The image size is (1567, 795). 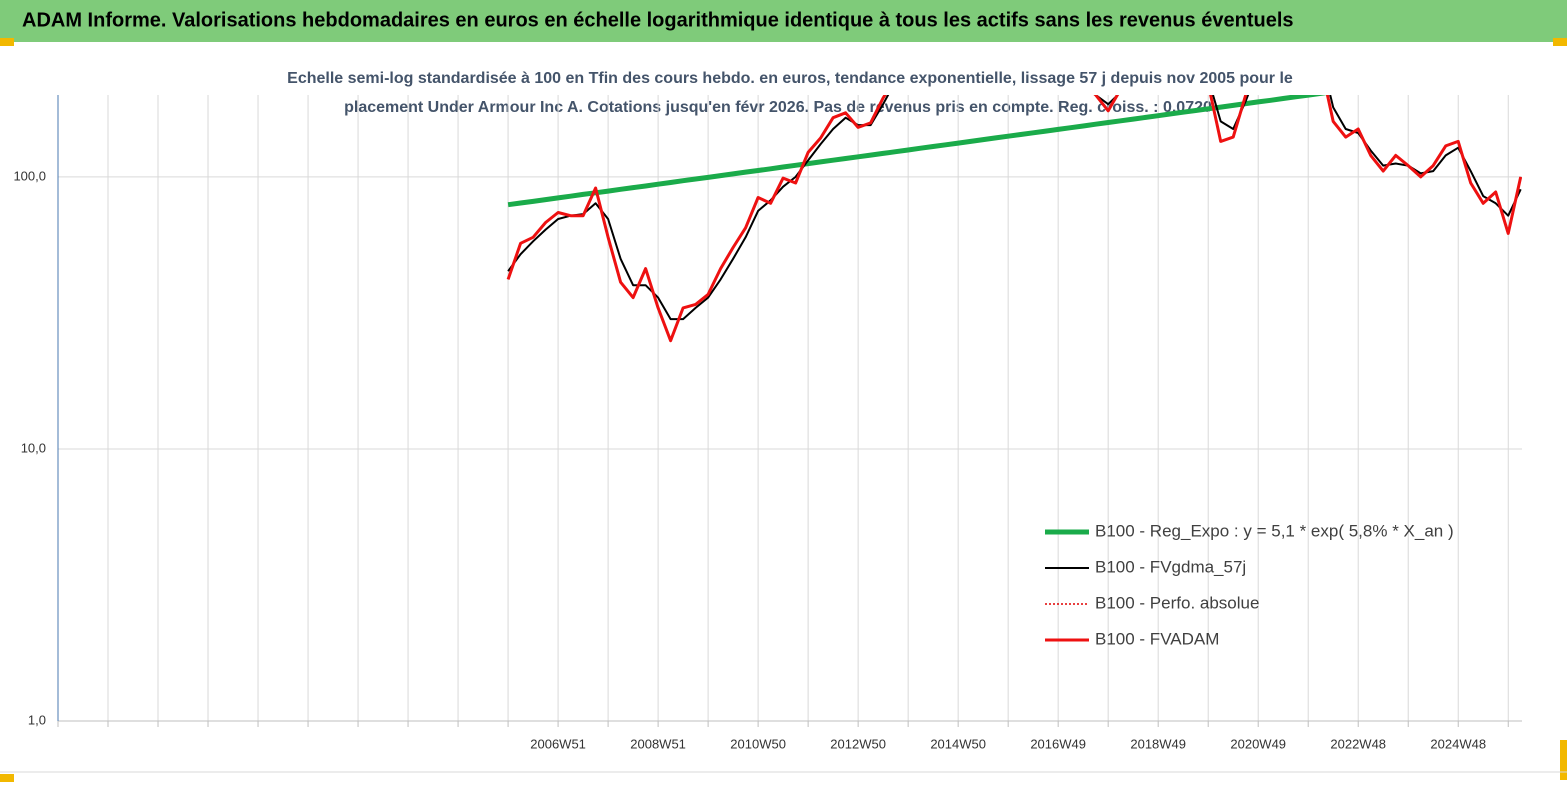 What do you see at coordinates (758, 743) in the screenshot?
I see `x-tick-label: 2010W50` at bounding box center [758, 743].